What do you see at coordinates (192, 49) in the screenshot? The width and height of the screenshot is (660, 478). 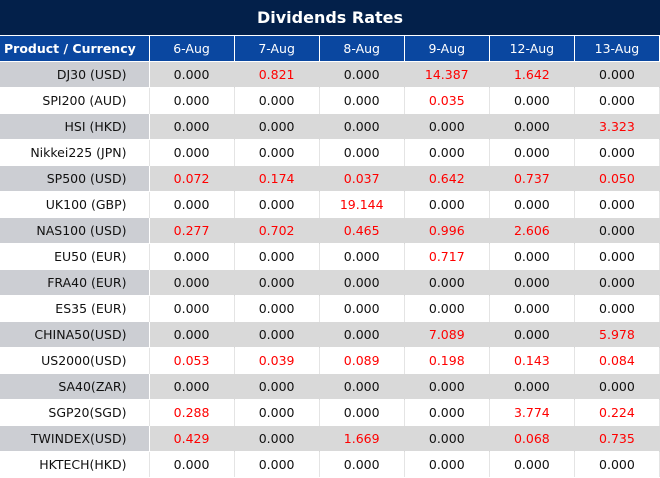 I see `column-header-date: 6-Aug` at bounding box center [192, 49].